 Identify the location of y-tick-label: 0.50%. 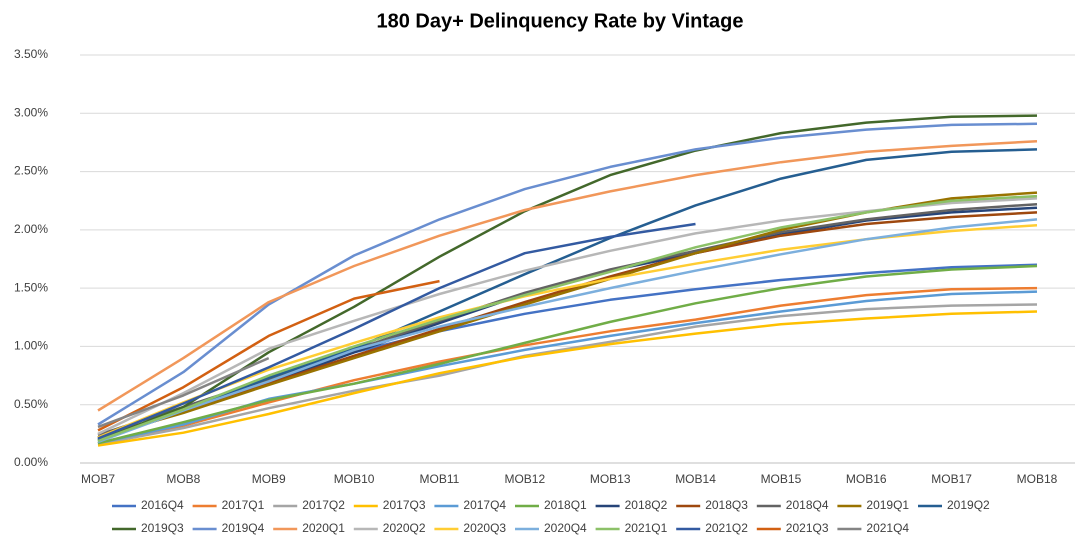
(31, 404).